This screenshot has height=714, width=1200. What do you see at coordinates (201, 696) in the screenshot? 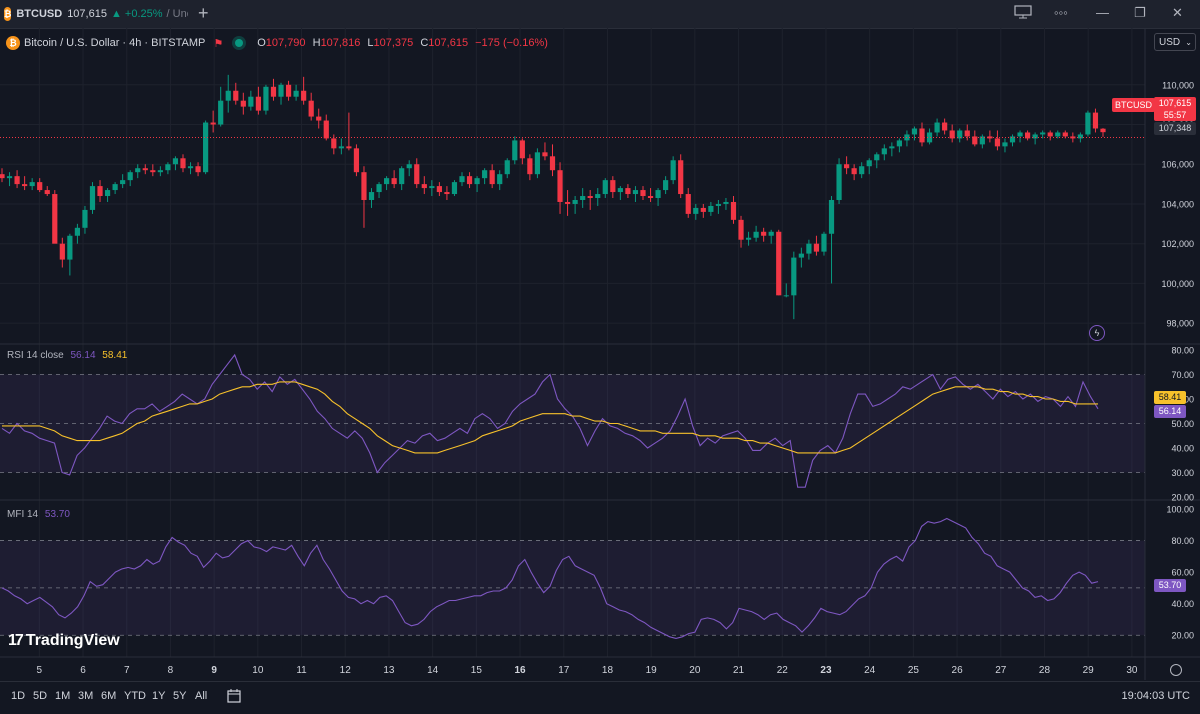
I see `timeframe-all: All` at bounding box center [201, 696].